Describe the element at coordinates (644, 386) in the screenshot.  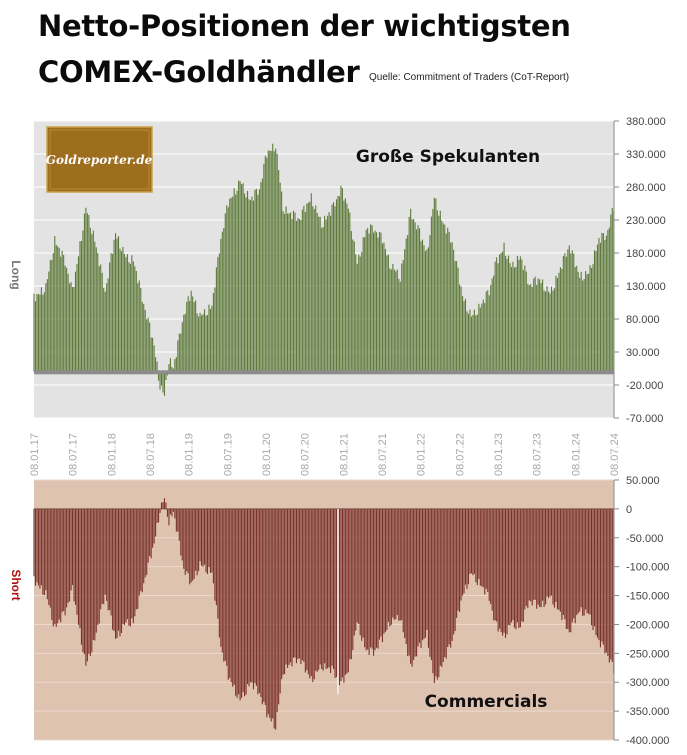
I see `y-tick-label: -20.000` at that location.